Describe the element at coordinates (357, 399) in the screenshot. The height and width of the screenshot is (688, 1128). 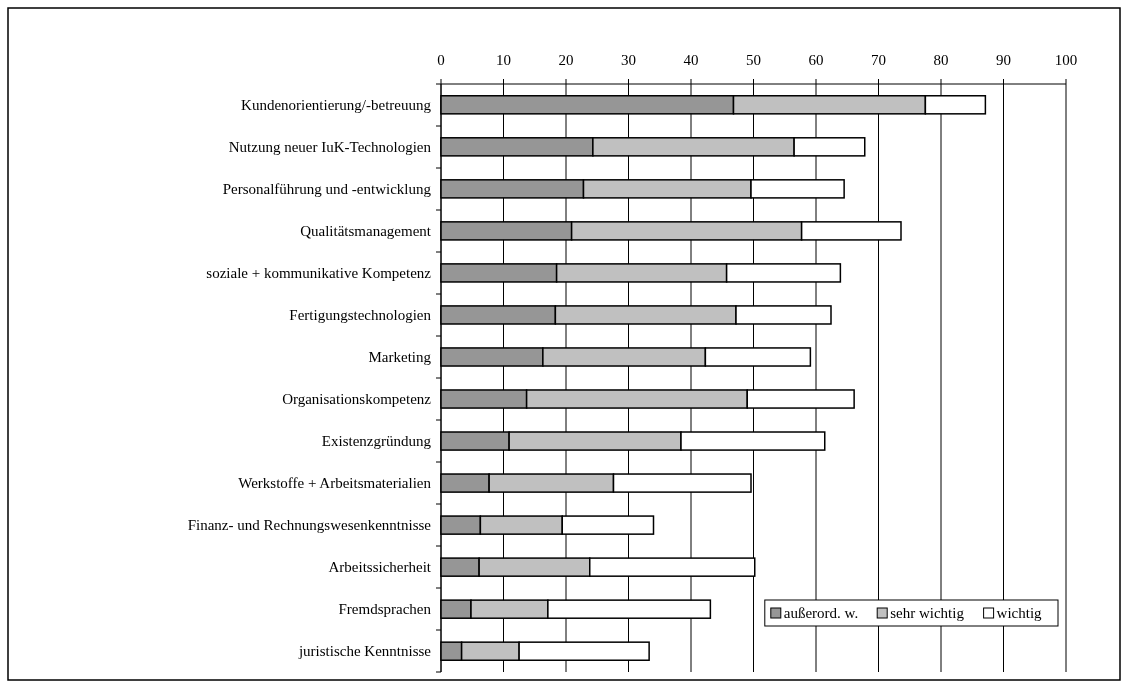
I see `y-tick-label: Organisationskompetenz` at that location.